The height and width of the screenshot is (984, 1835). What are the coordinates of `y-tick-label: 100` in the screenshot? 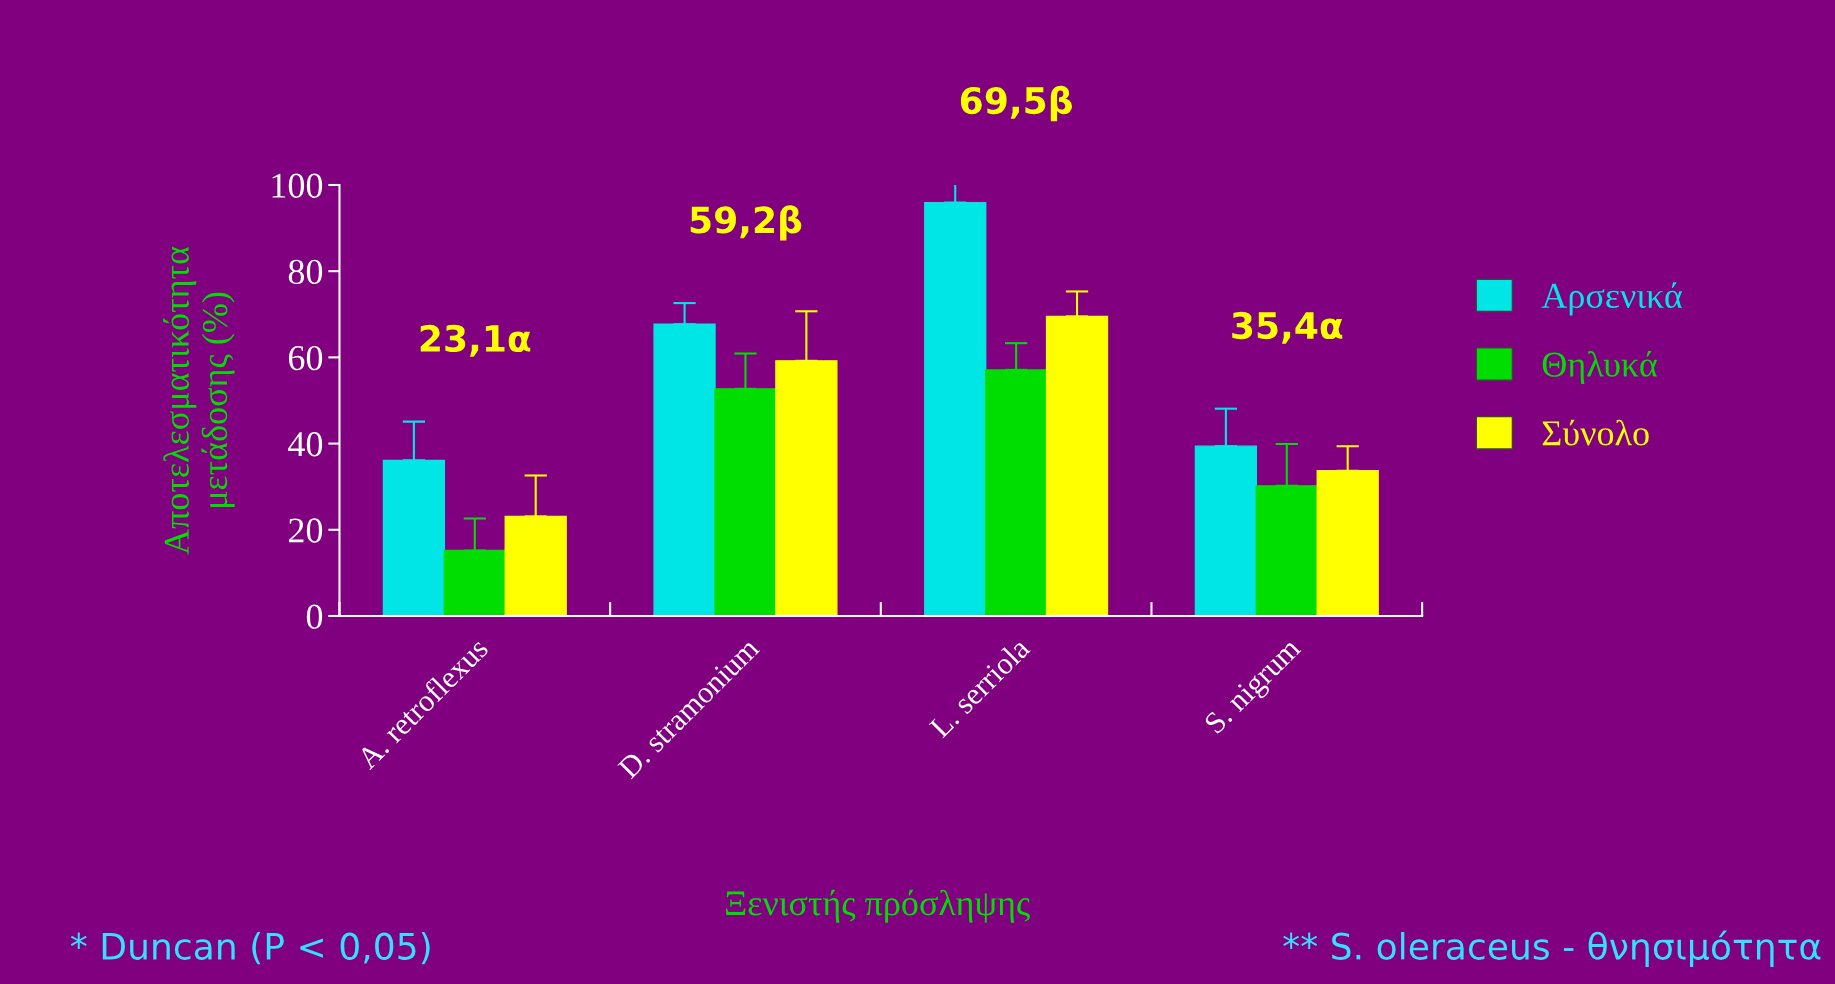 It's located at (297, 185).